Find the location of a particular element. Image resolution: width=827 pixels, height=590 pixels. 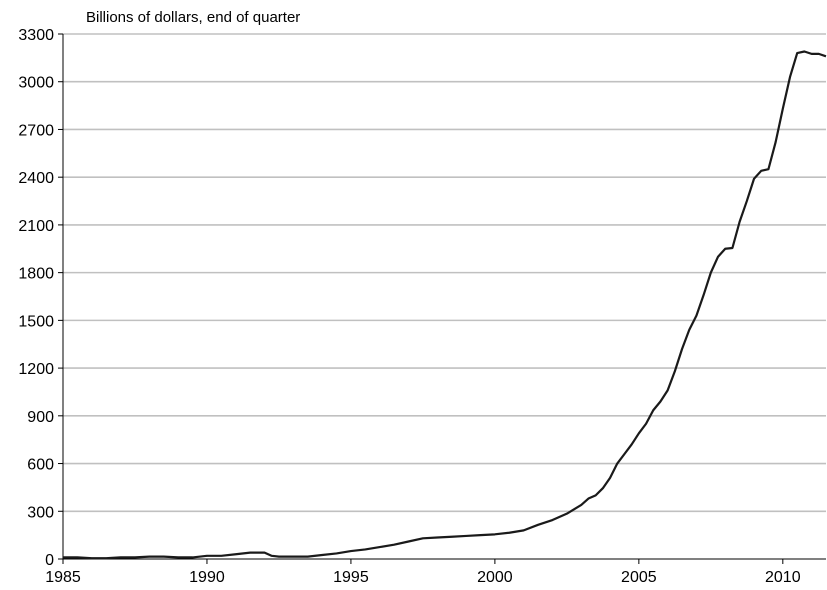

y-tick-label: 1800 is located at coordinates (36, 274).